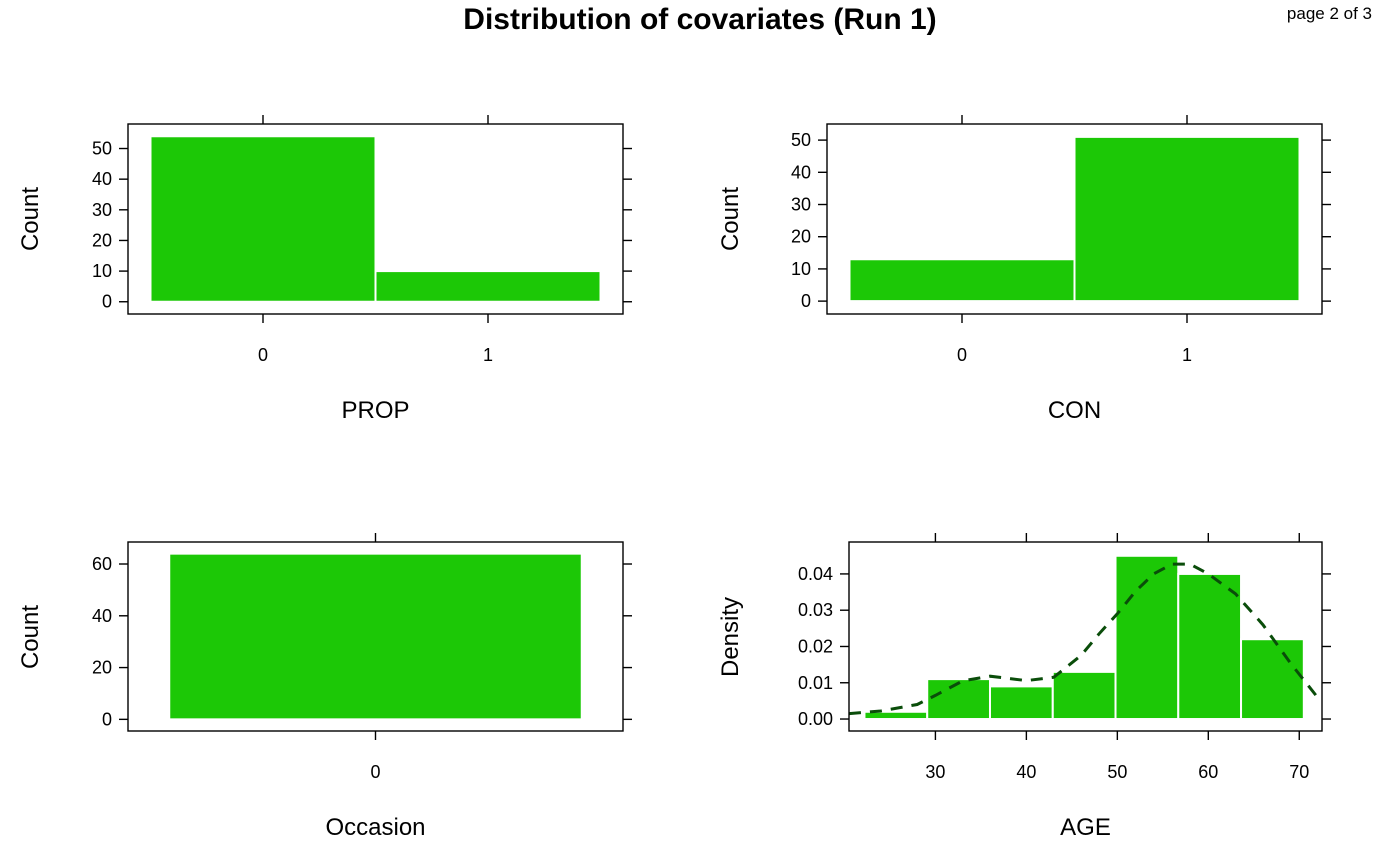 Image resolution: width=1400 pixels, height=866 pixels. What do you see at coordinates (1026, 772) in the screenshot?
I see `age-xtick-label: 40` at bounding box center [1026, 772].